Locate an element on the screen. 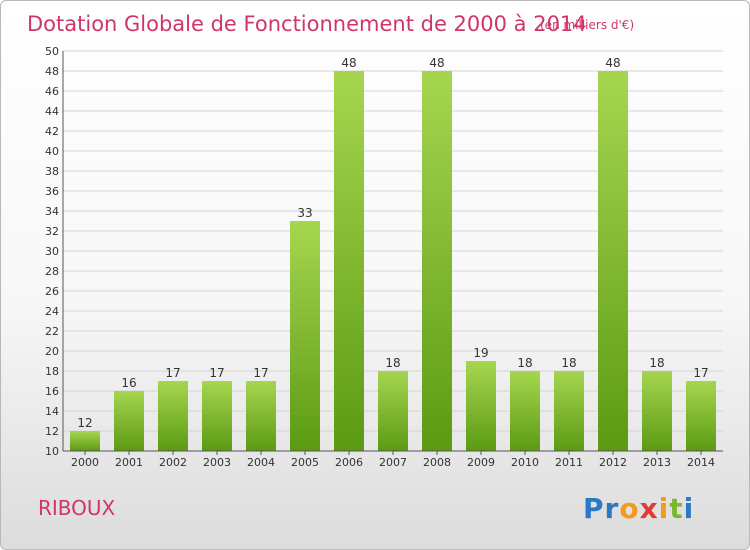 The height and width of the screenshot is (550, 750). data-label: 12 is located at coordinates (84, 423).